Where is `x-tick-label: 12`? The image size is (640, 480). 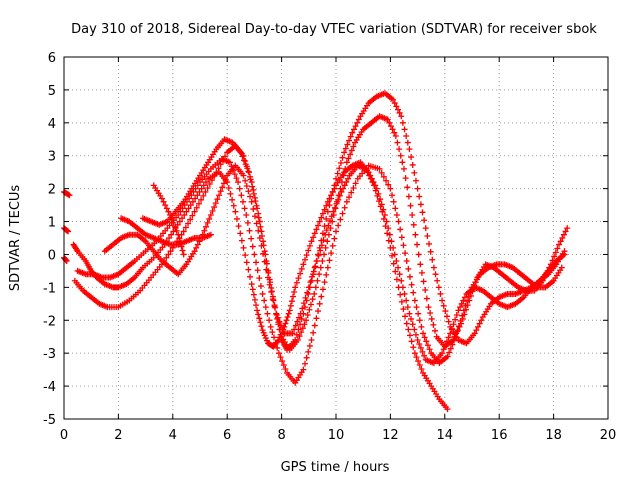
x-tick-label: 12 is located at coordinates (390, 435).